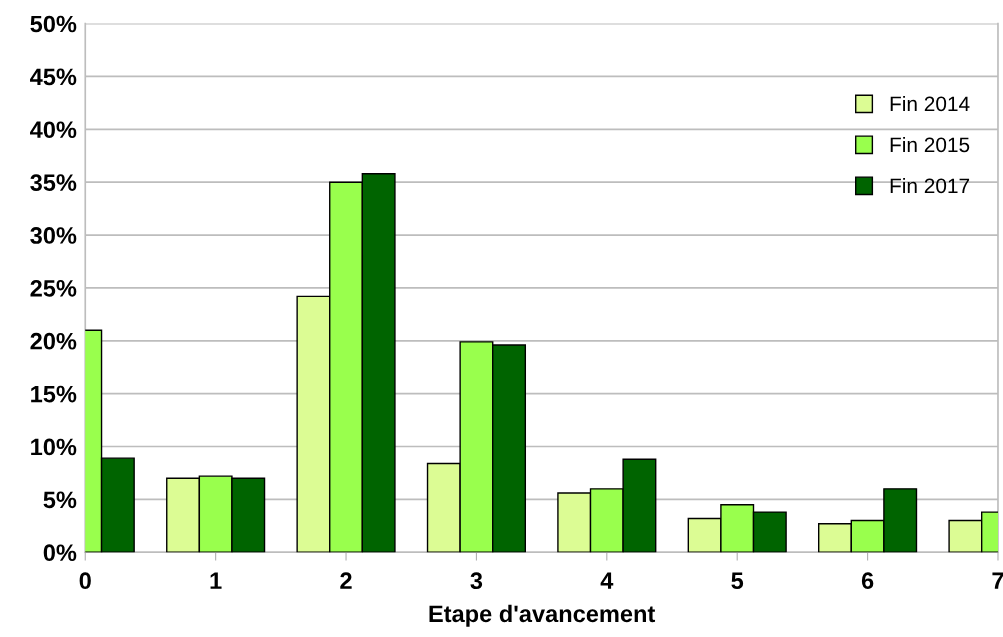 This screenshot has height=637, width=1003. I want to click on x-tick-label: 5, so click(737, 581).